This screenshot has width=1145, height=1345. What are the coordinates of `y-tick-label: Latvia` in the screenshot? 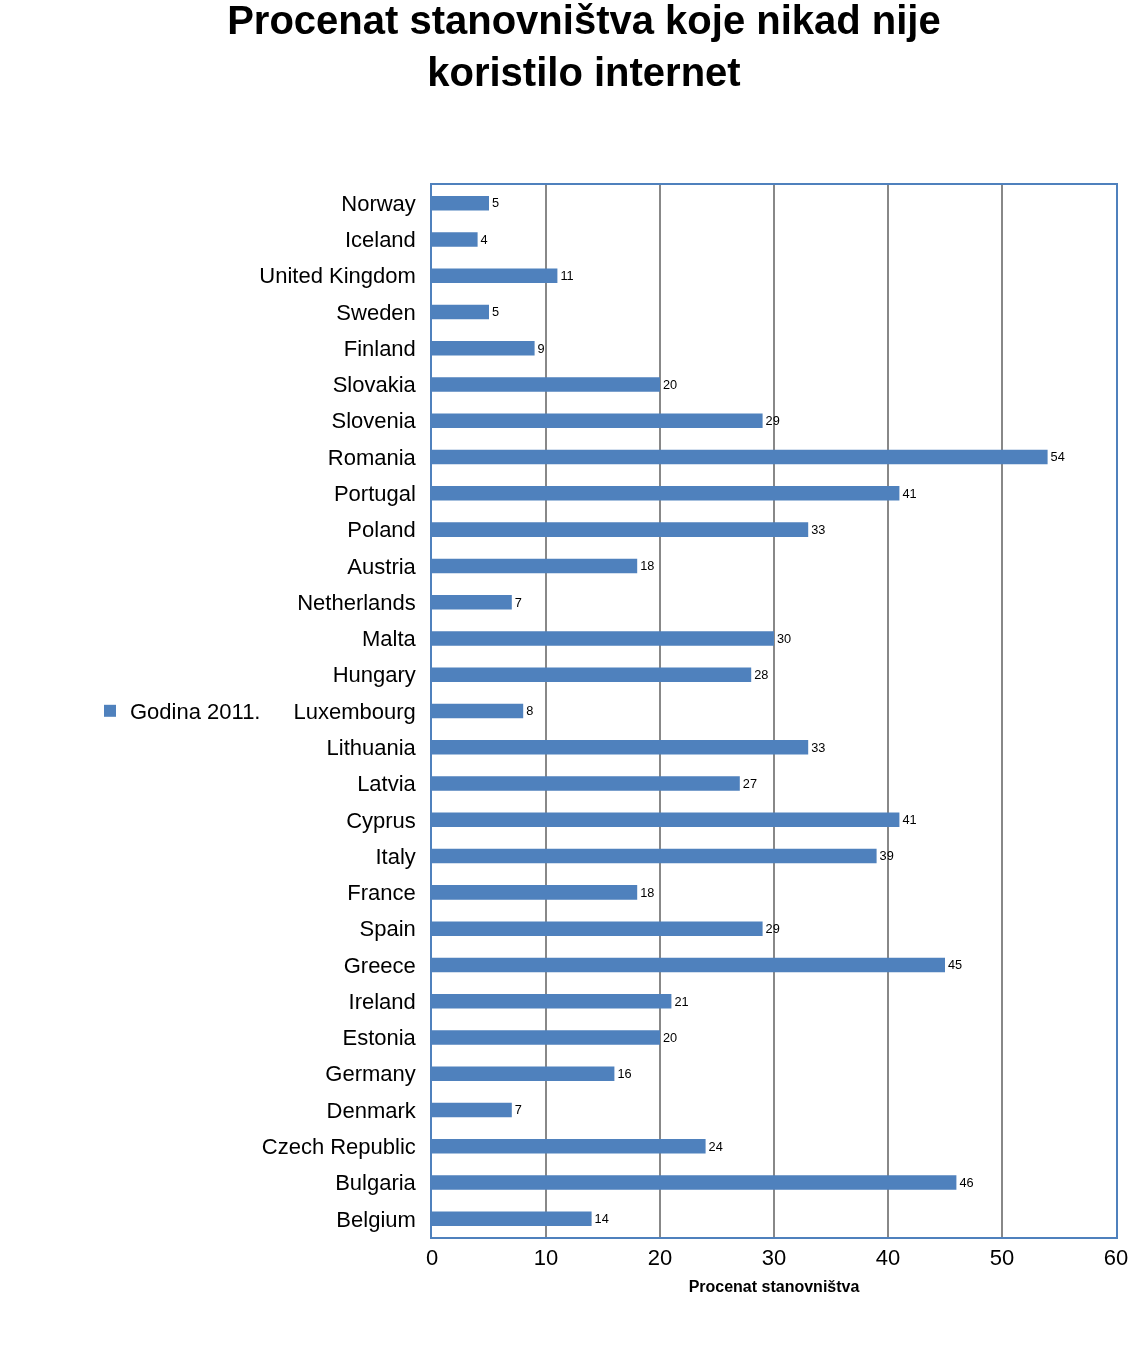 It's located at (387, 784).